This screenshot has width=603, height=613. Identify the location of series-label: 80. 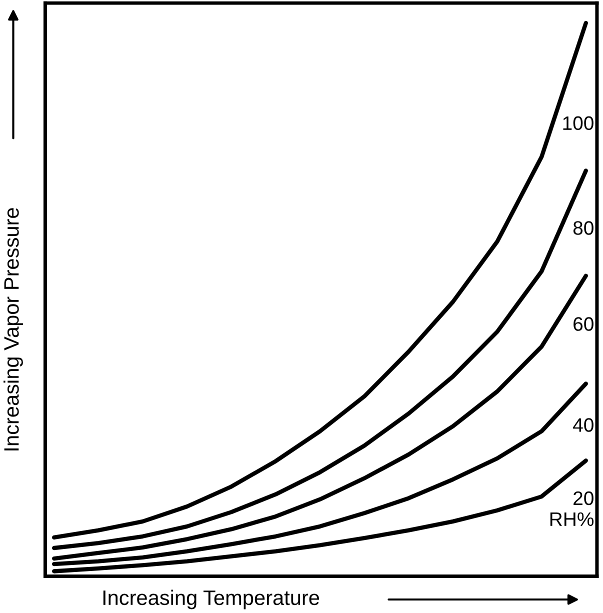
(583, 228).